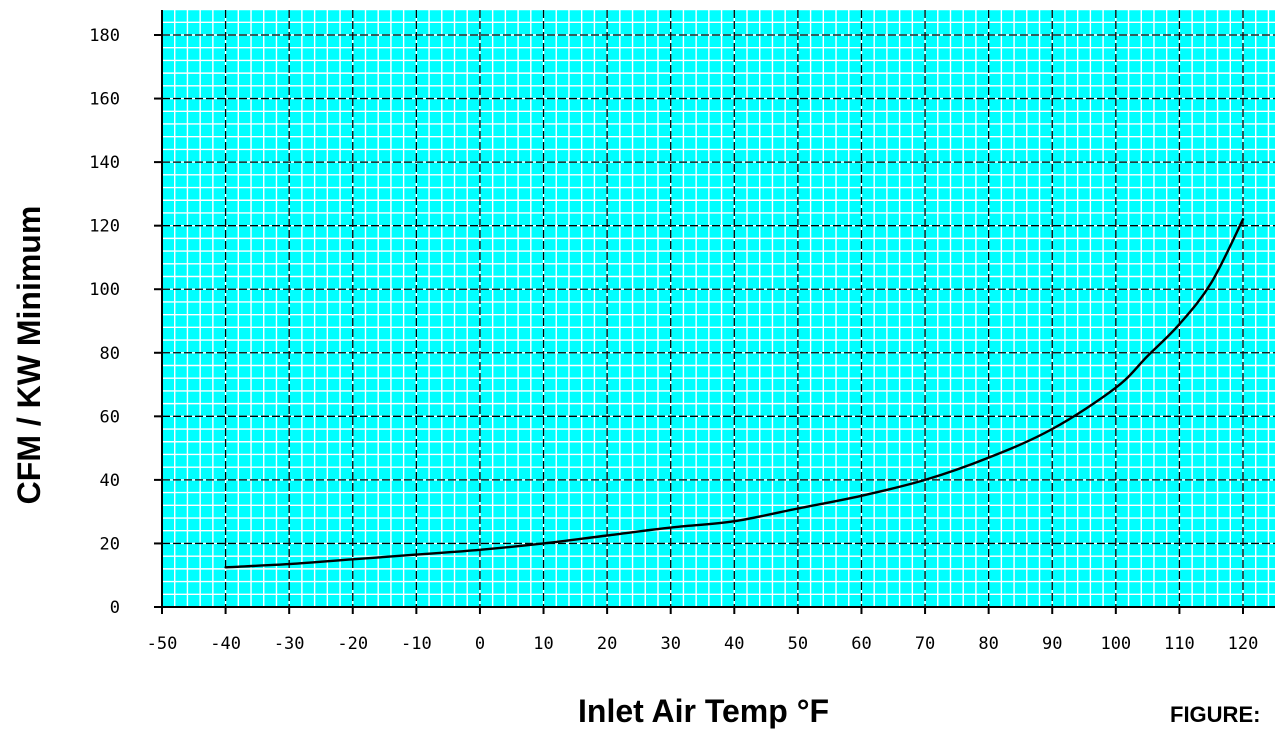  What do you see at coordinates (104, 36) in the screenshot?
I see `y-tick-label: 180` at bounding box center [104, 36].